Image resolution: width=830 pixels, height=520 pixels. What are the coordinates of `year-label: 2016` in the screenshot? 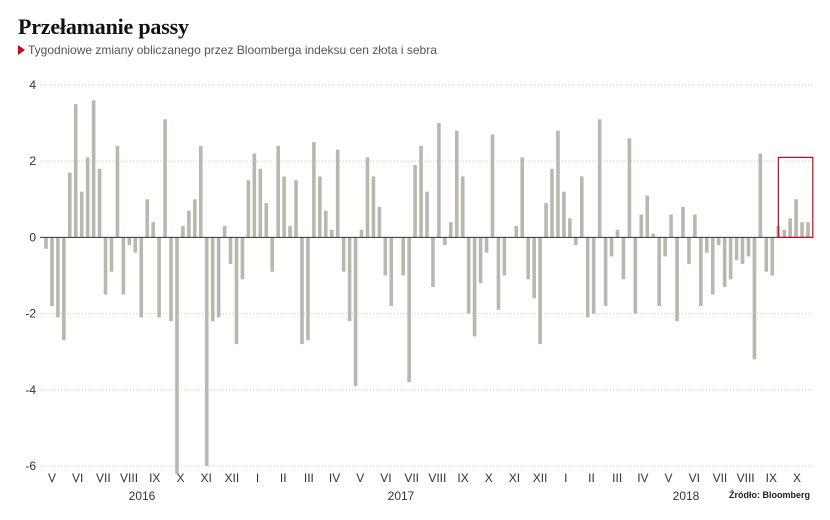 It's located at (142, 496).